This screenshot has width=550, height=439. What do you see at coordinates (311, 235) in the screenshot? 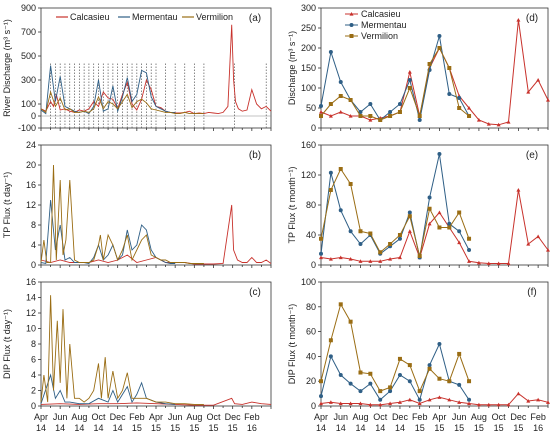
I see `y-tick-label: 40` at bounding box center [311, 235].